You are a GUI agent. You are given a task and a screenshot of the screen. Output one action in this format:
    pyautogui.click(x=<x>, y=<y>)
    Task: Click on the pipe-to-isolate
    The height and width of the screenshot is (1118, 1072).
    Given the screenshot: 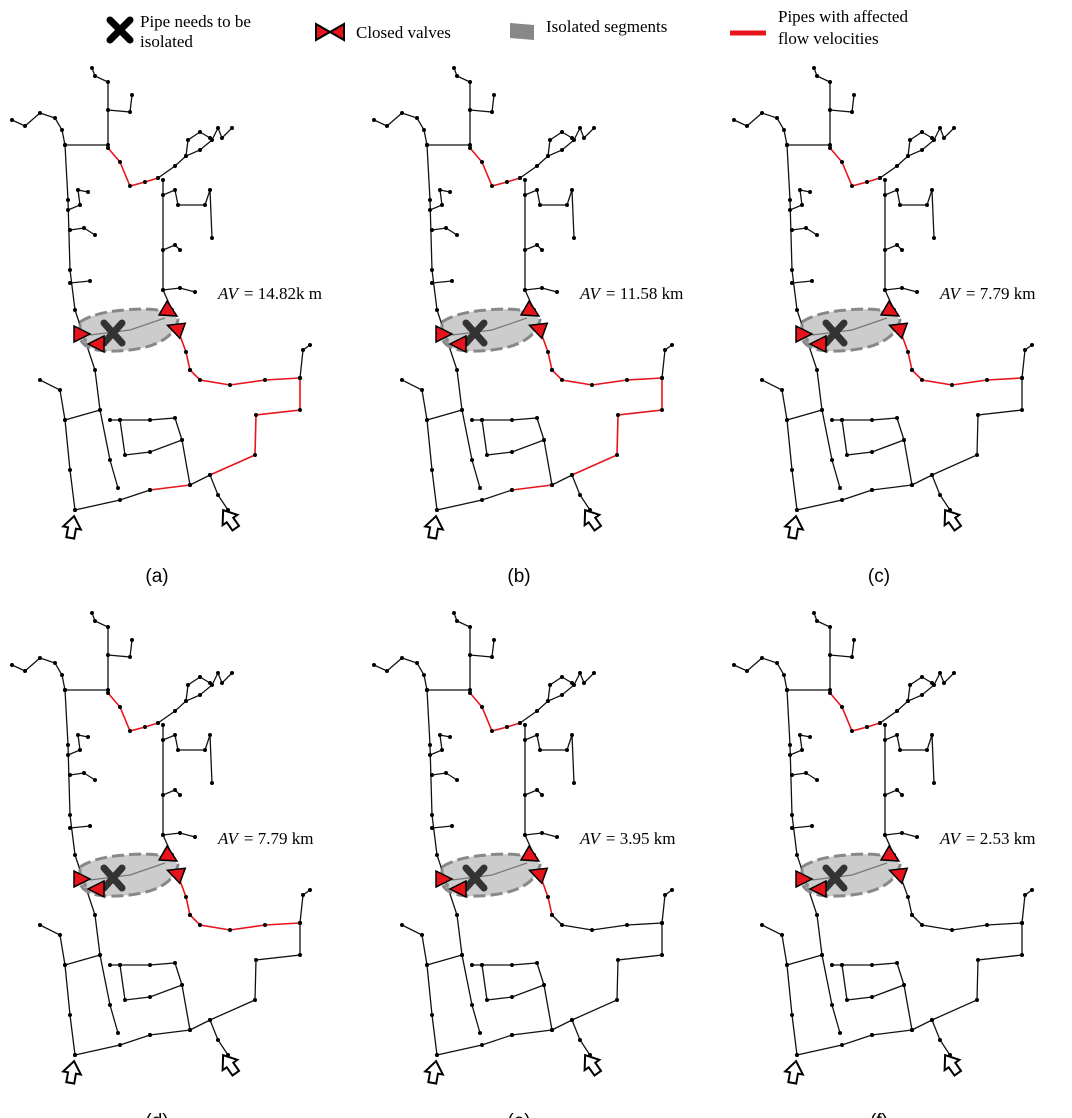 What is the action you would take?
    pyautogui.click(x=113, y=878)
    